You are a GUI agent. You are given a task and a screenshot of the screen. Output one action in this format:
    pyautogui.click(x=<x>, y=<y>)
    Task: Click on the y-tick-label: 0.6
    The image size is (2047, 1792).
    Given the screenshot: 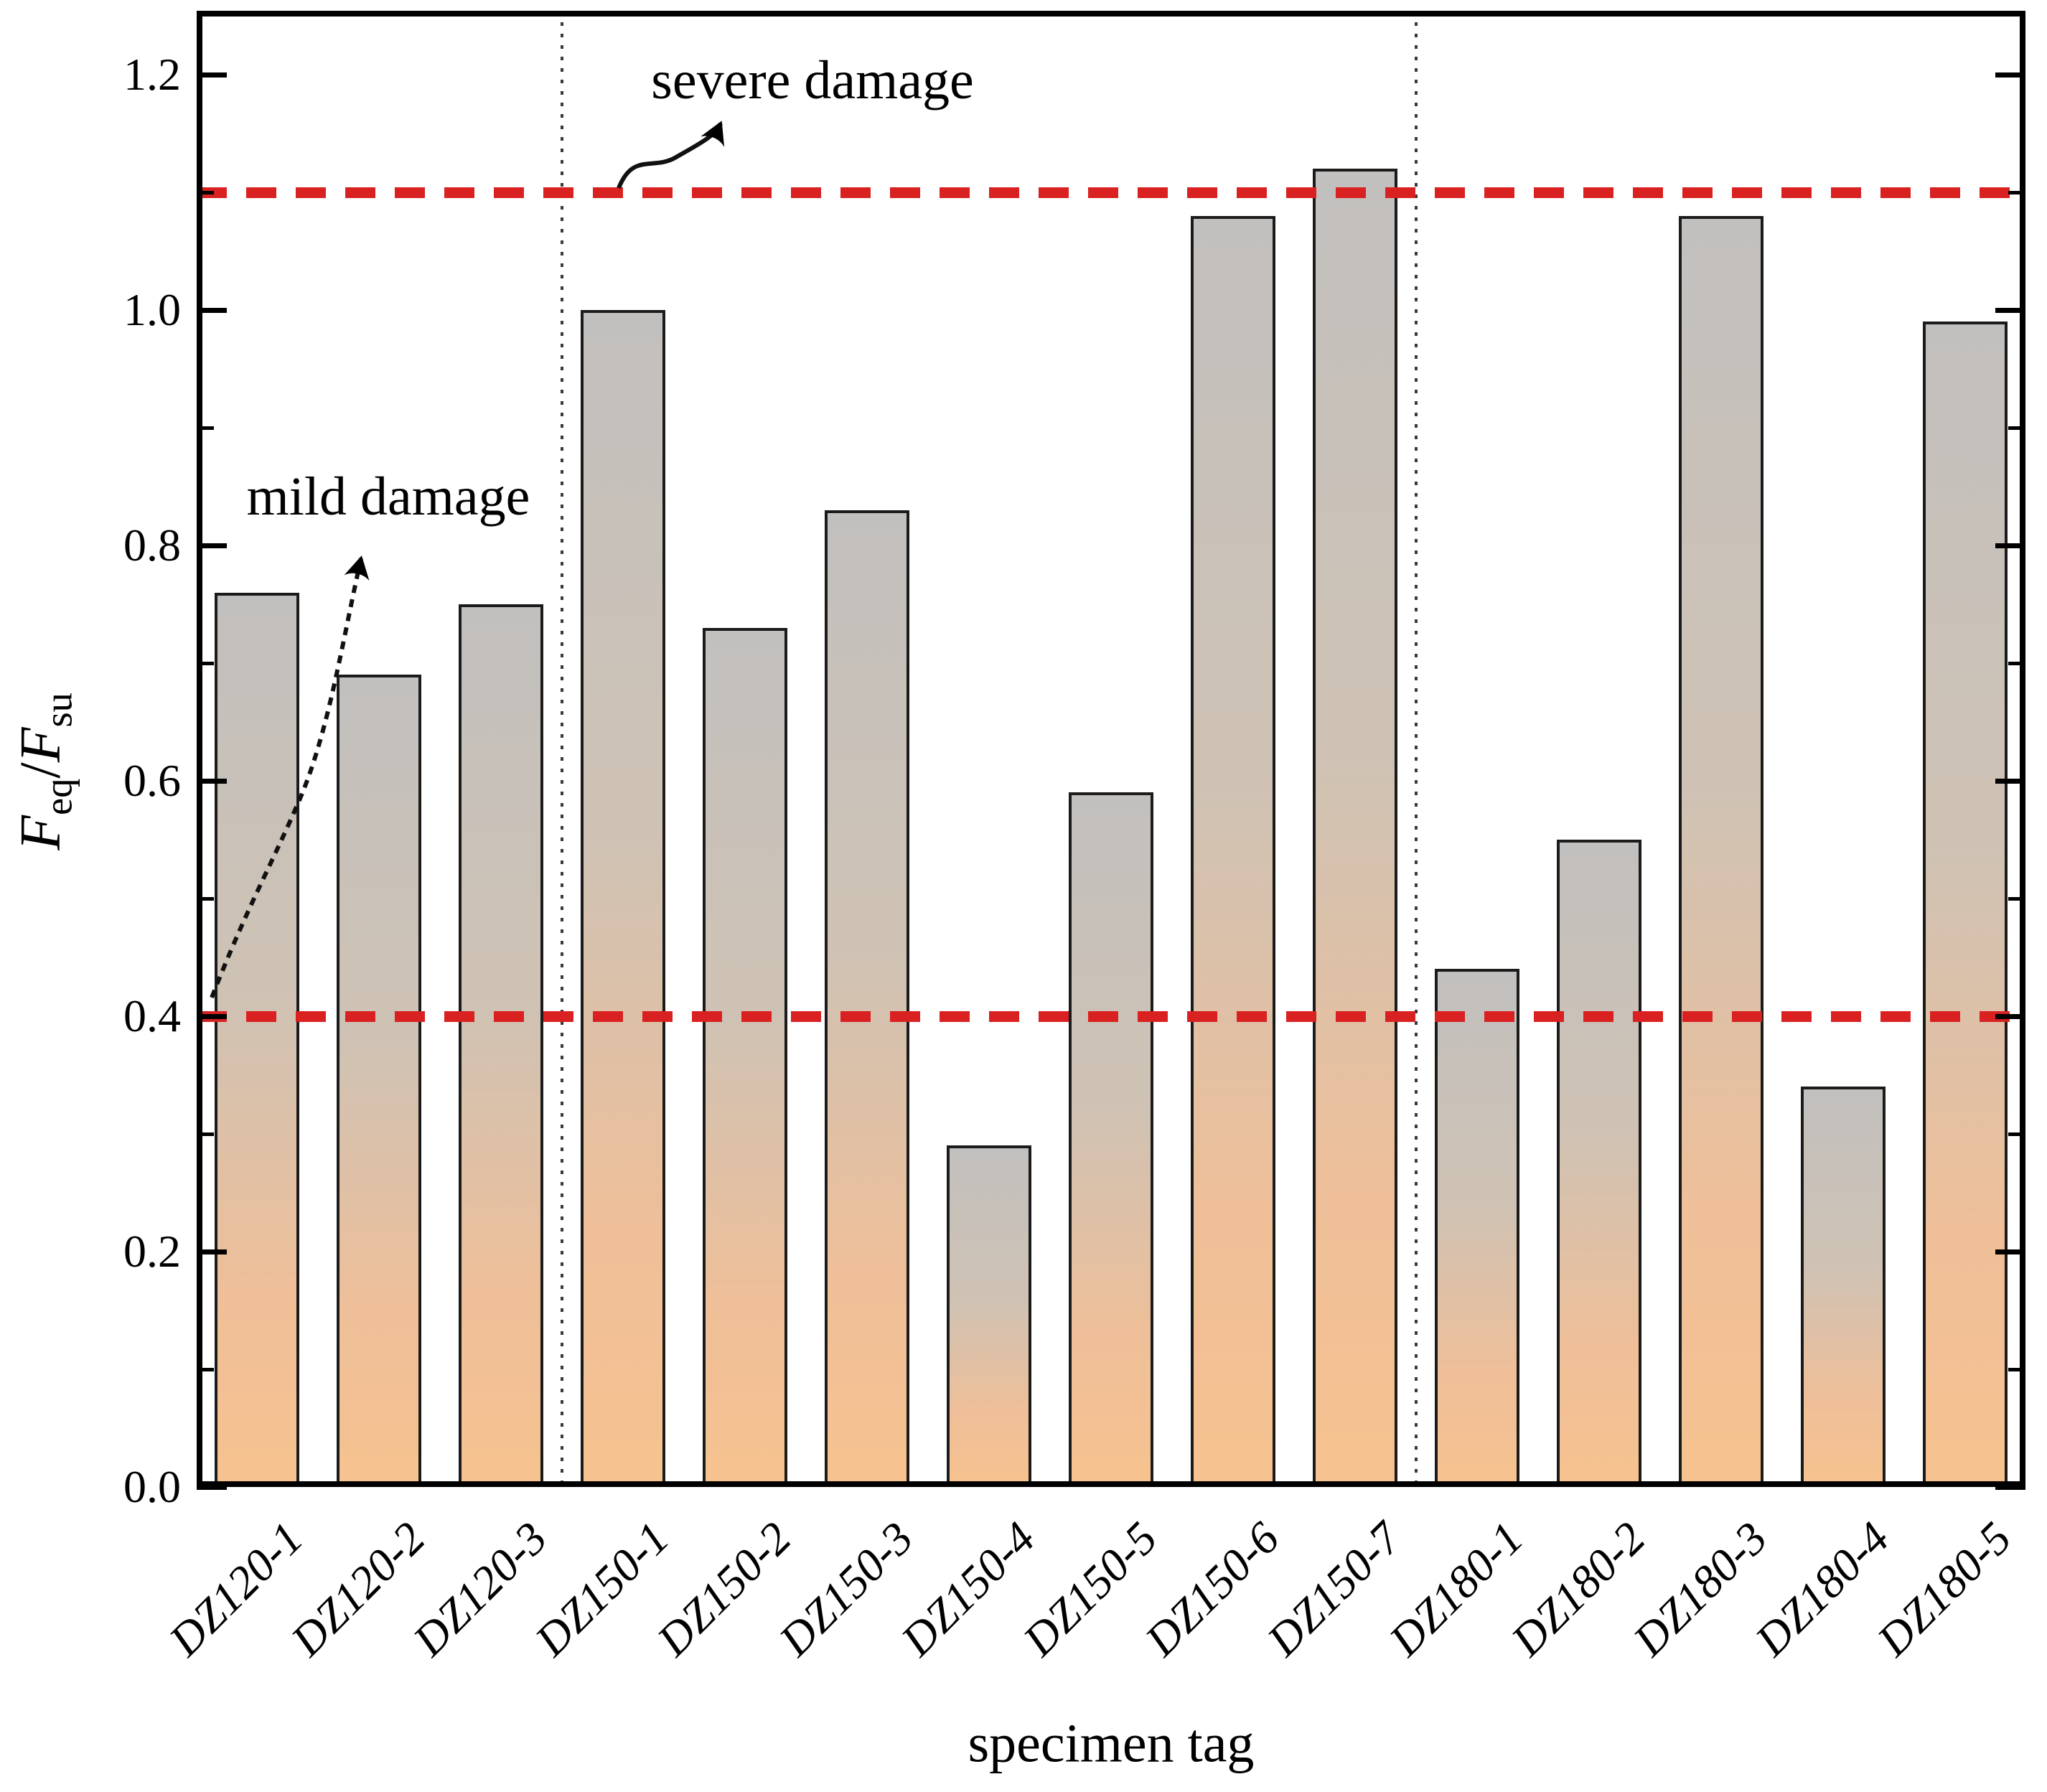 What is the action you would take?
    pyautogui.click(x=152, y=780)
    